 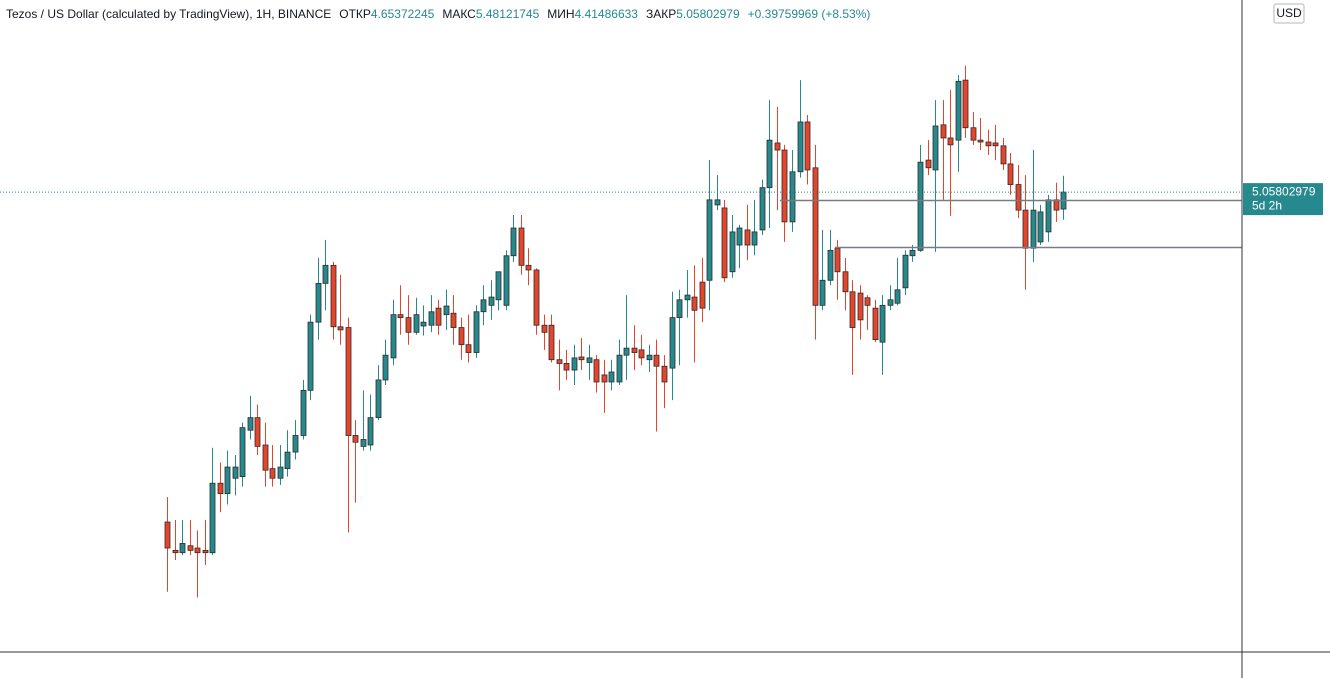 I want to click on low-value: 4.41486633, so click(x=607, y=14).